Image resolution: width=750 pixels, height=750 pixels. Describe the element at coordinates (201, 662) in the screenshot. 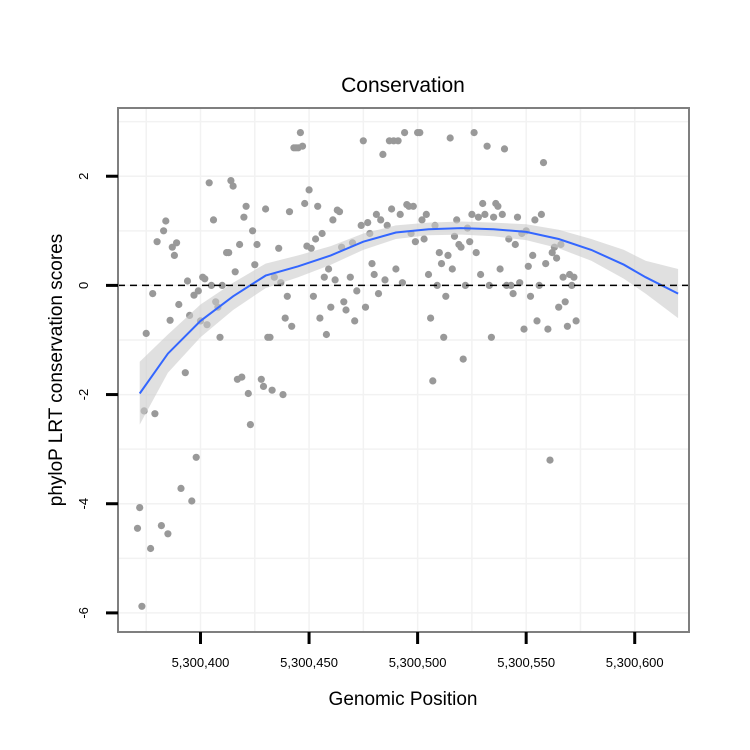

I see `x-tick-label: 5,300,400` at that location.